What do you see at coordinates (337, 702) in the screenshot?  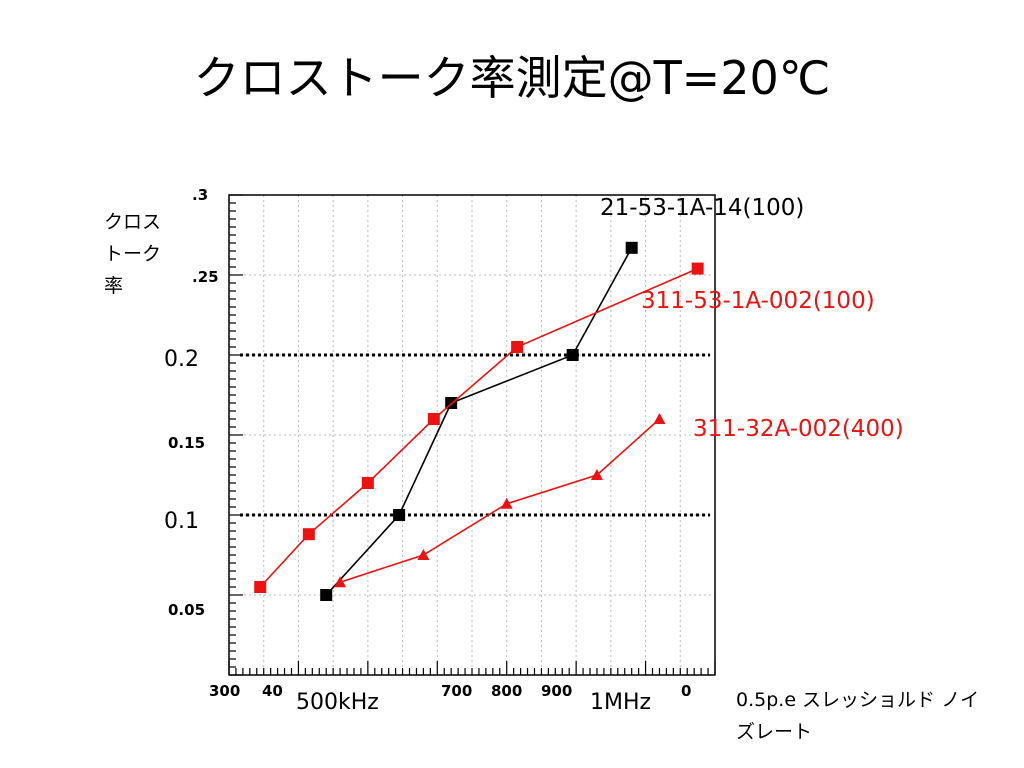 I see `x-callout-500khz: 500kHz` at bounding box center [337, 702].